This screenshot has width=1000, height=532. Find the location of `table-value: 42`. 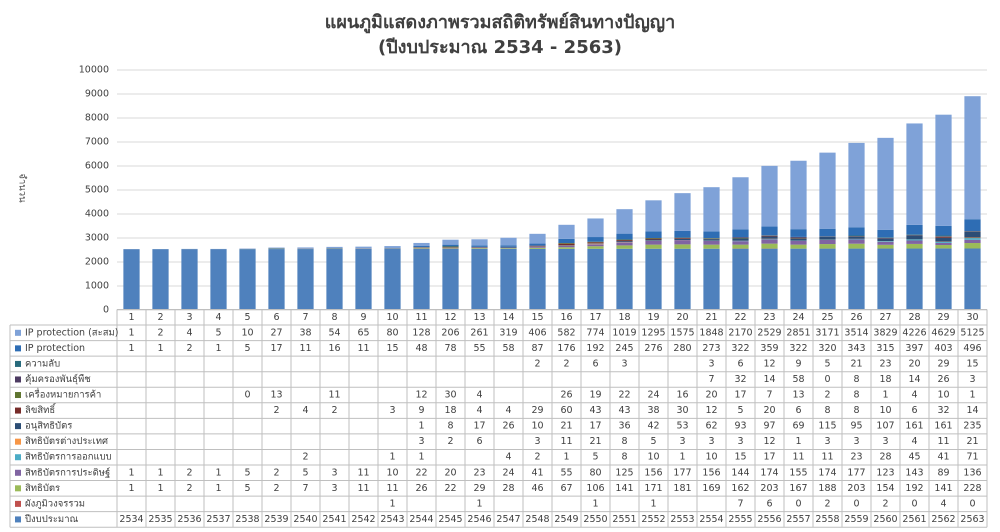

table-value: 42 is located at coordinates (653, 426).